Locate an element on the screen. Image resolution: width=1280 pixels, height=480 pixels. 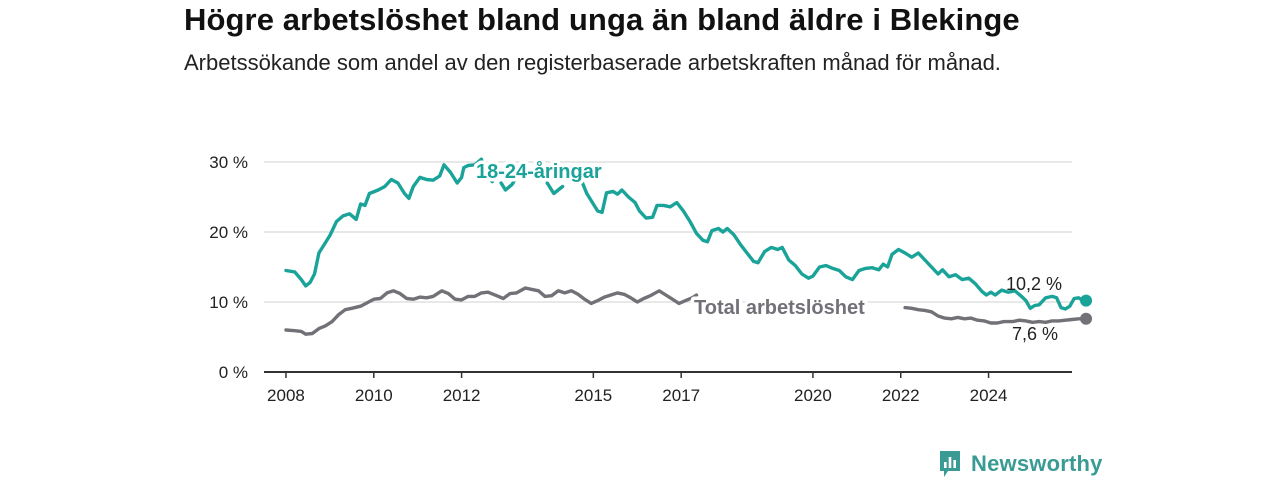
series-label-total-halo: Total arbetslöshet is located at coordinates (779, 308).